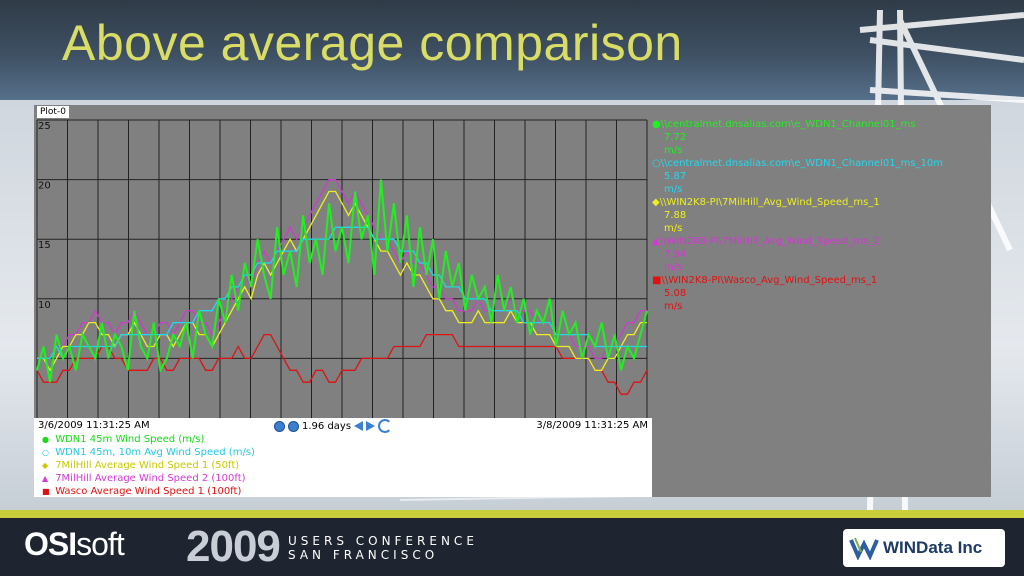  Describe the element at coordinates (592, 425) in the screenshot. I see `end-time: 3/8/2009 11:31:25 AM` at that location.